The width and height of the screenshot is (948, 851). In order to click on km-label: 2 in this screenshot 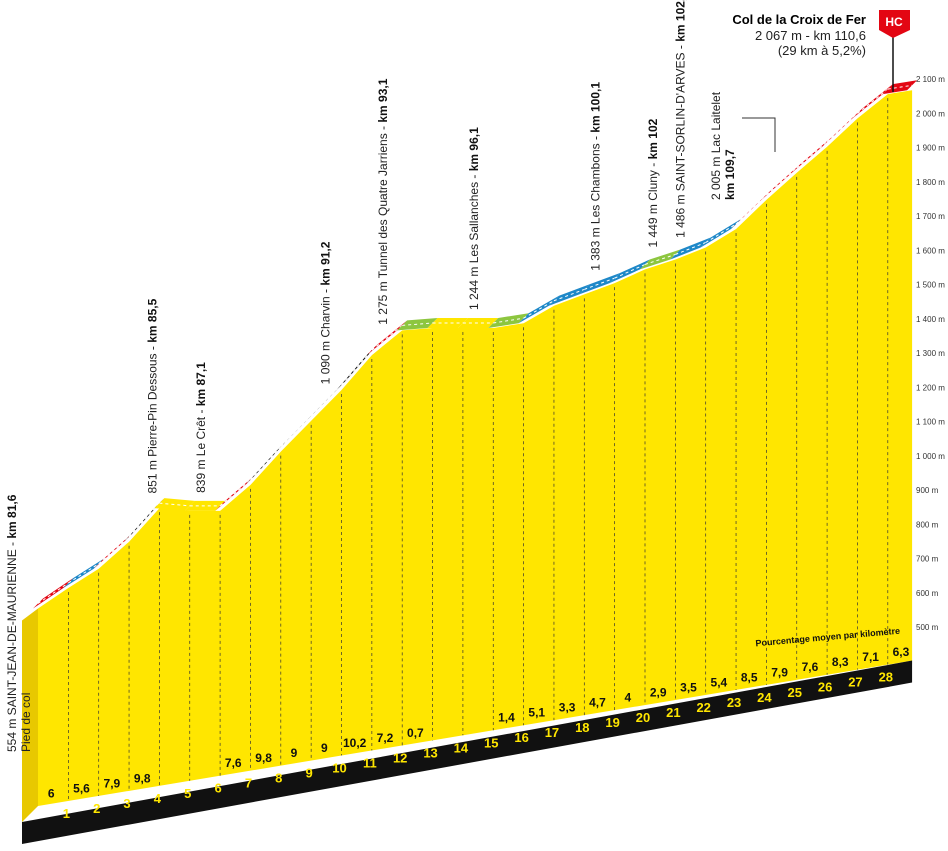, I will do `click(96, 808)`.